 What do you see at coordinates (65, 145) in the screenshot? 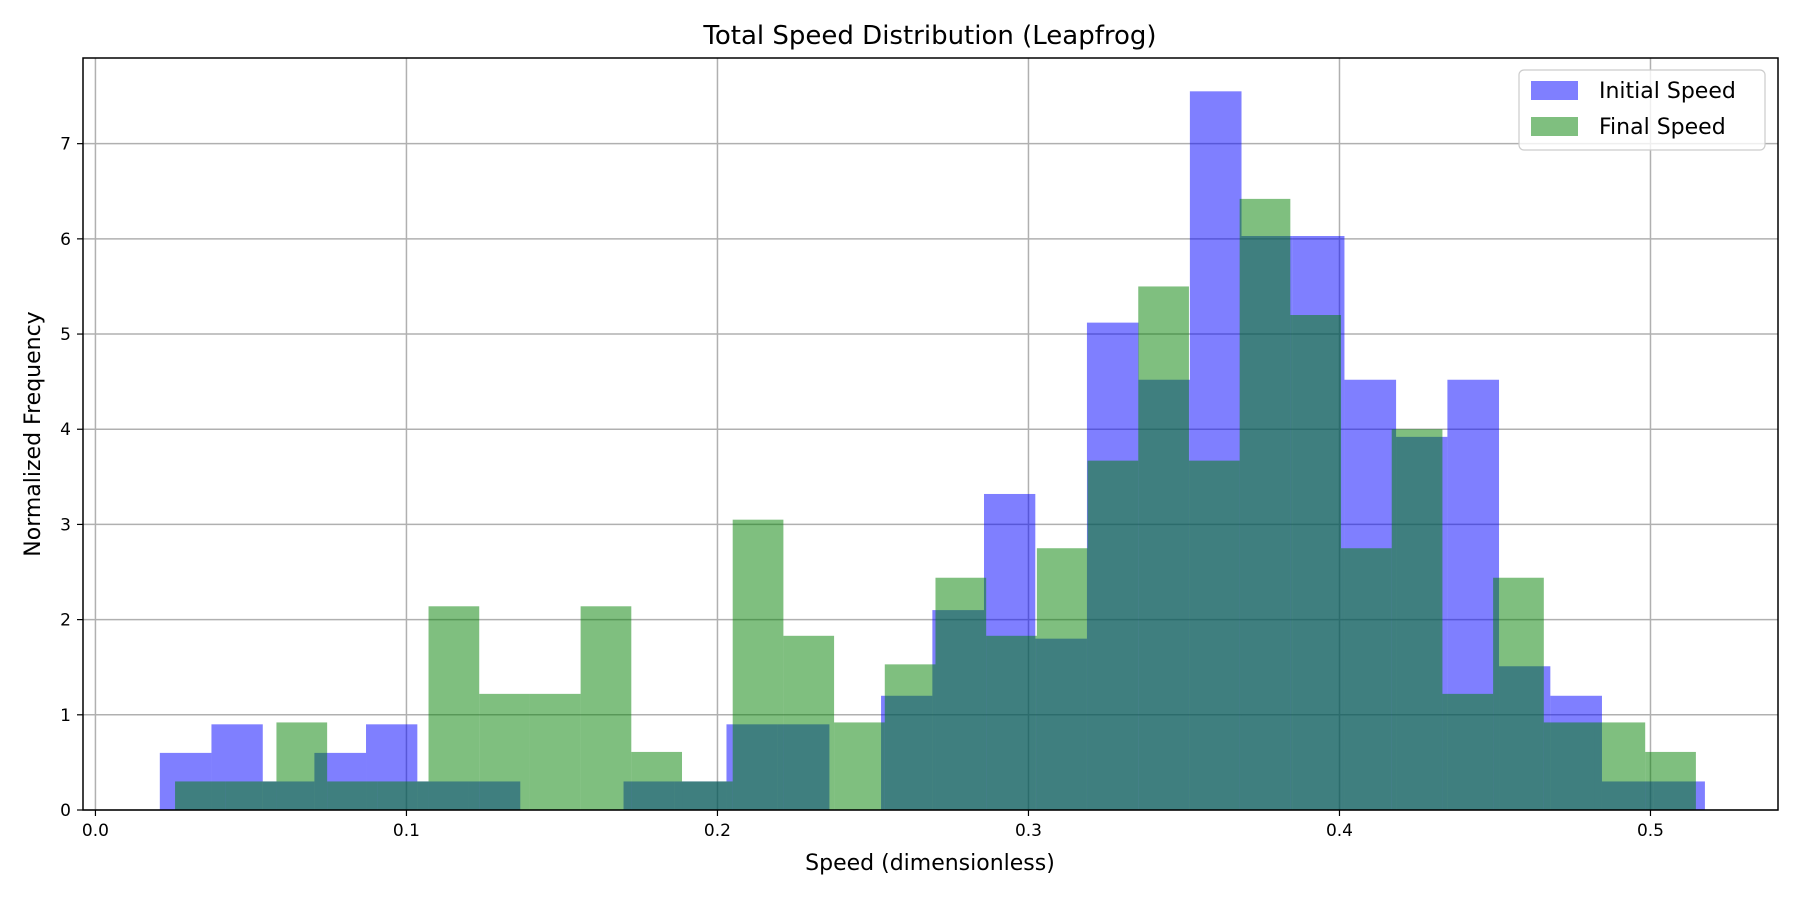
I see `y-tick-label: 7` at bounding box center [65, 145].